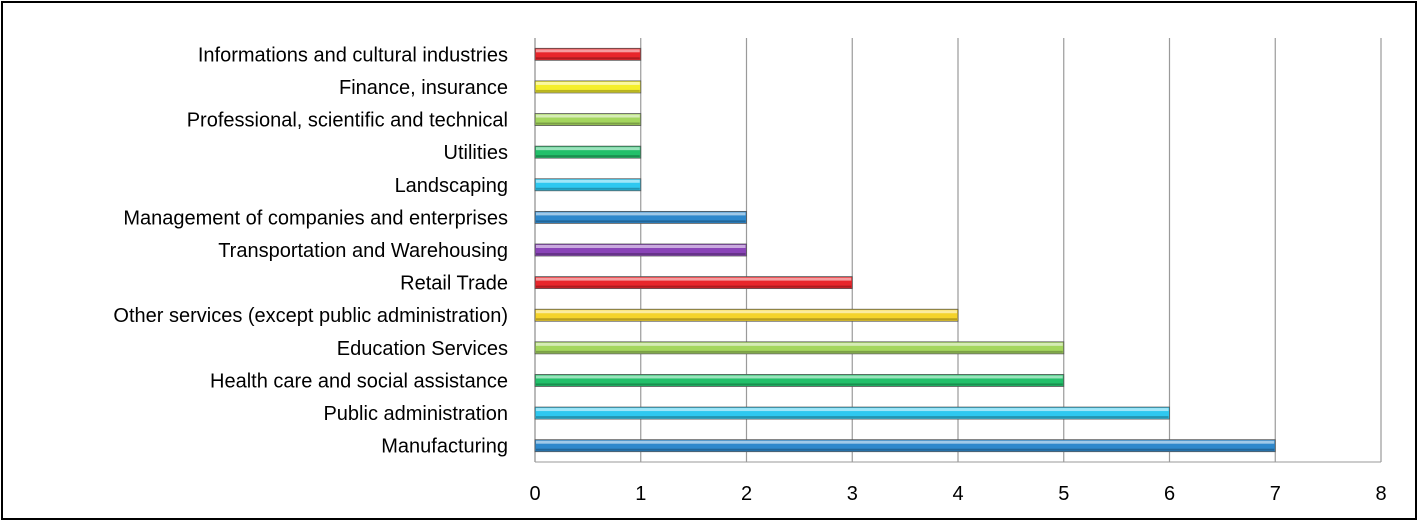 The image size is (1422, 525). Describe the element at coordinates (852, 494) in the screenshot. I see `x-tick-label: 3` at that location.